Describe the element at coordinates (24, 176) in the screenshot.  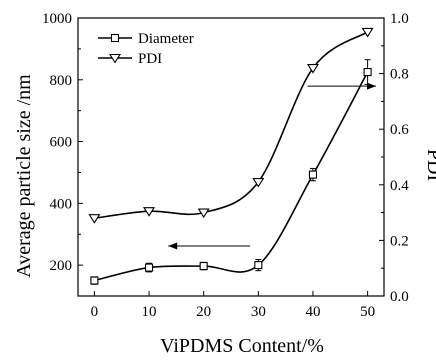
I see `y-axis-label: Average particle size /nm` at that location.